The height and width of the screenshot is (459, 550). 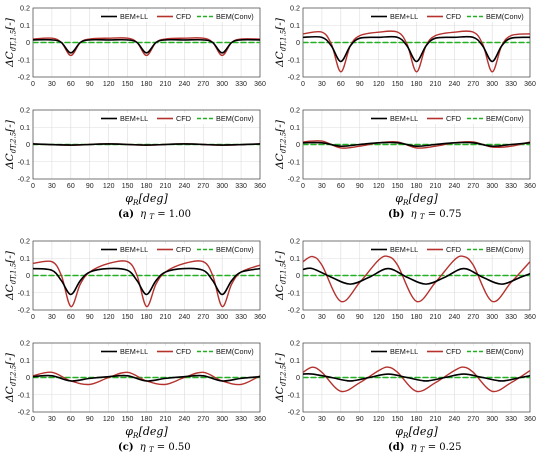 What do you see at coordinates (174, 447) in the screenshot?
I see `caption-c-value: = 0.50` at bounding box center [174, 447].